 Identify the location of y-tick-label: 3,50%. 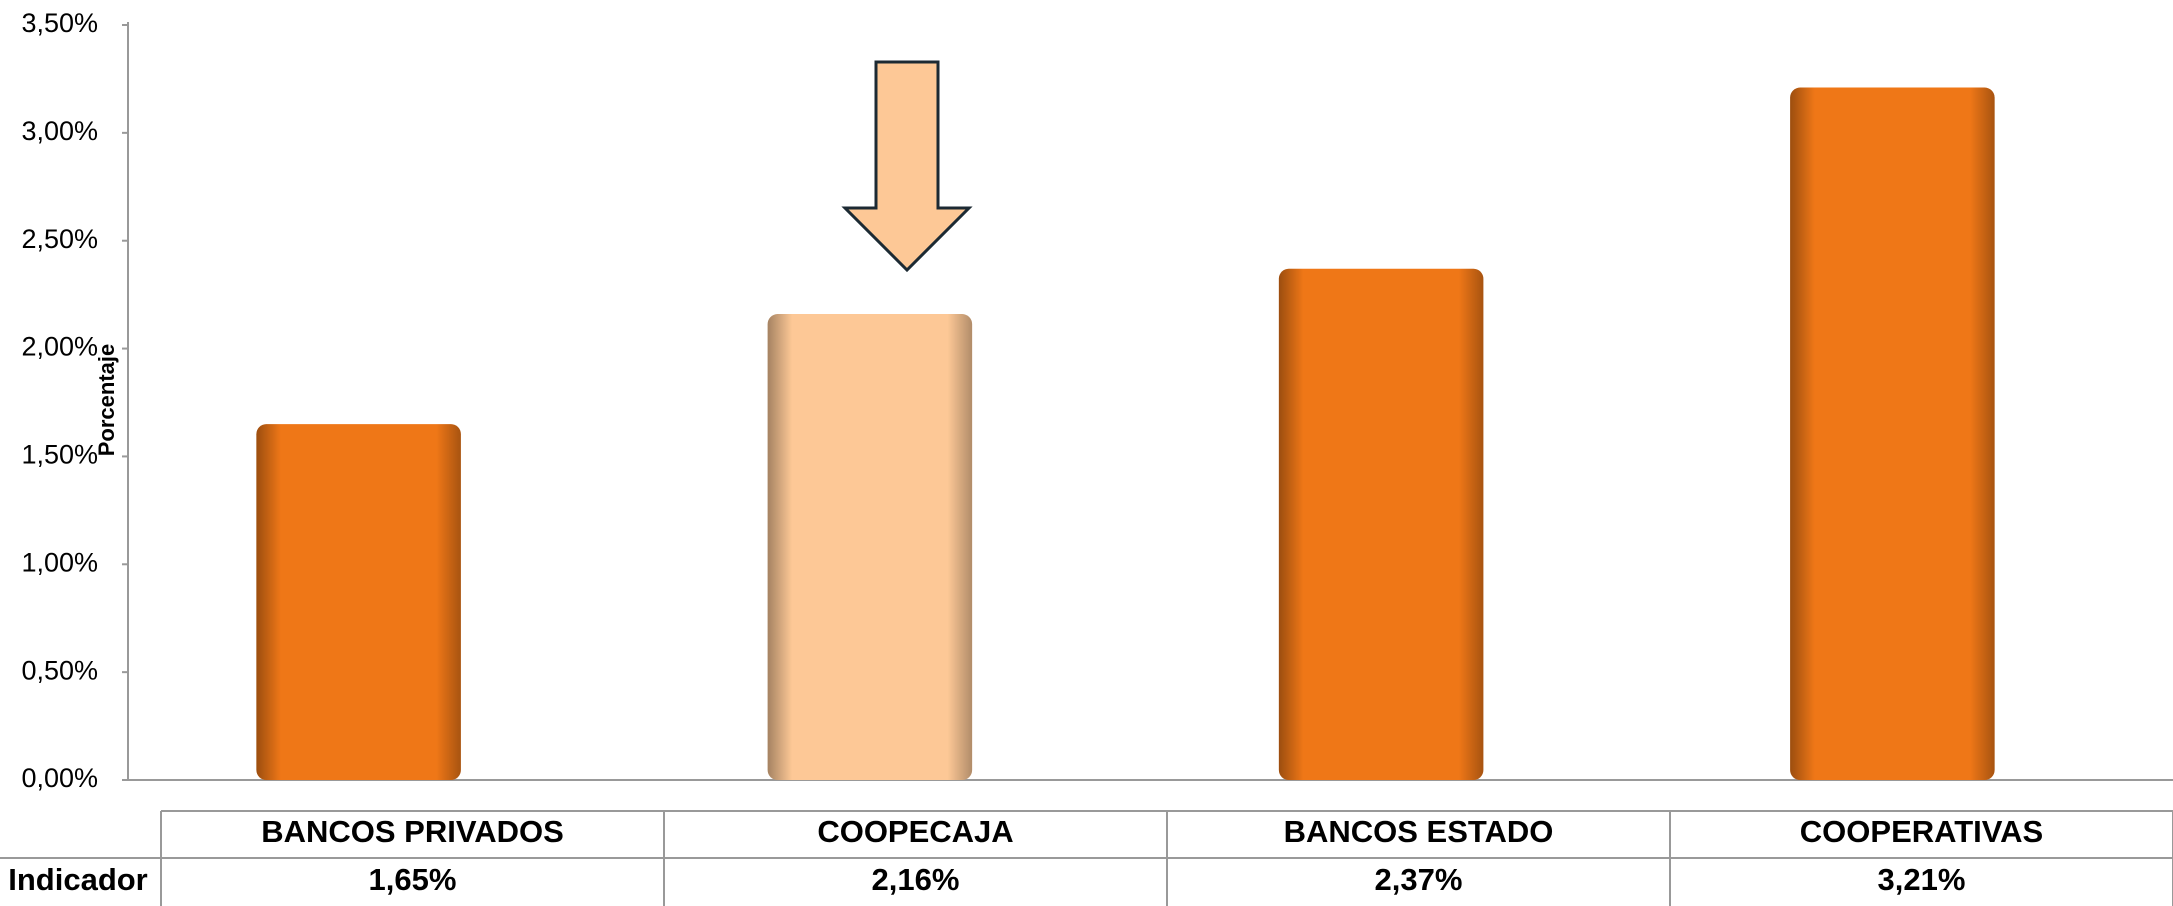
(59, 23).